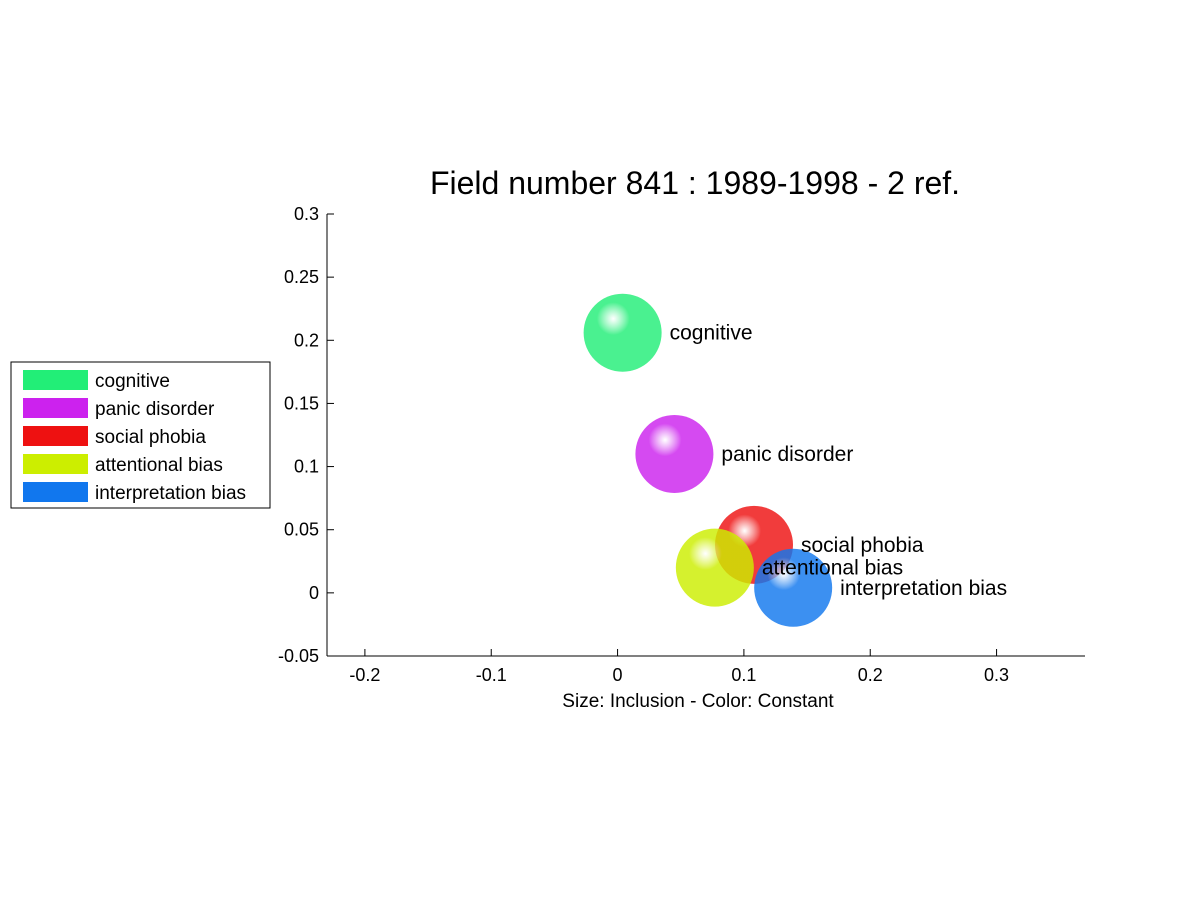  What do you see at coordinates (159, 465) in the screenshot?
I see `legend-label: attentional bias` at bounding box center [159, 465].